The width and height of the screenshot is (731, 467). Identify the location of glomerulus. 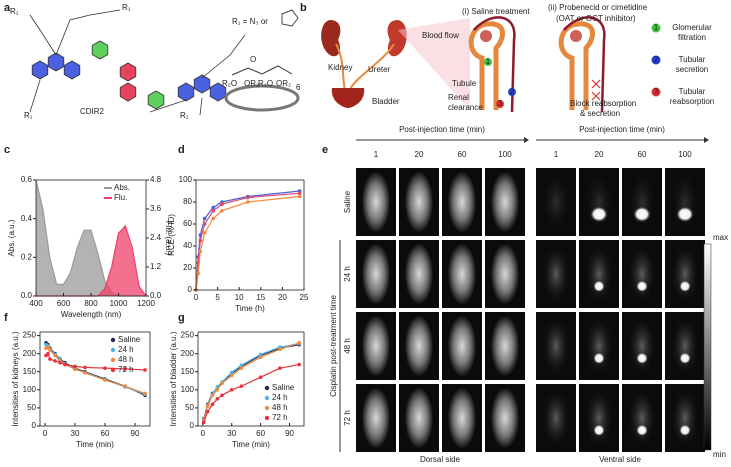
(576, 36).